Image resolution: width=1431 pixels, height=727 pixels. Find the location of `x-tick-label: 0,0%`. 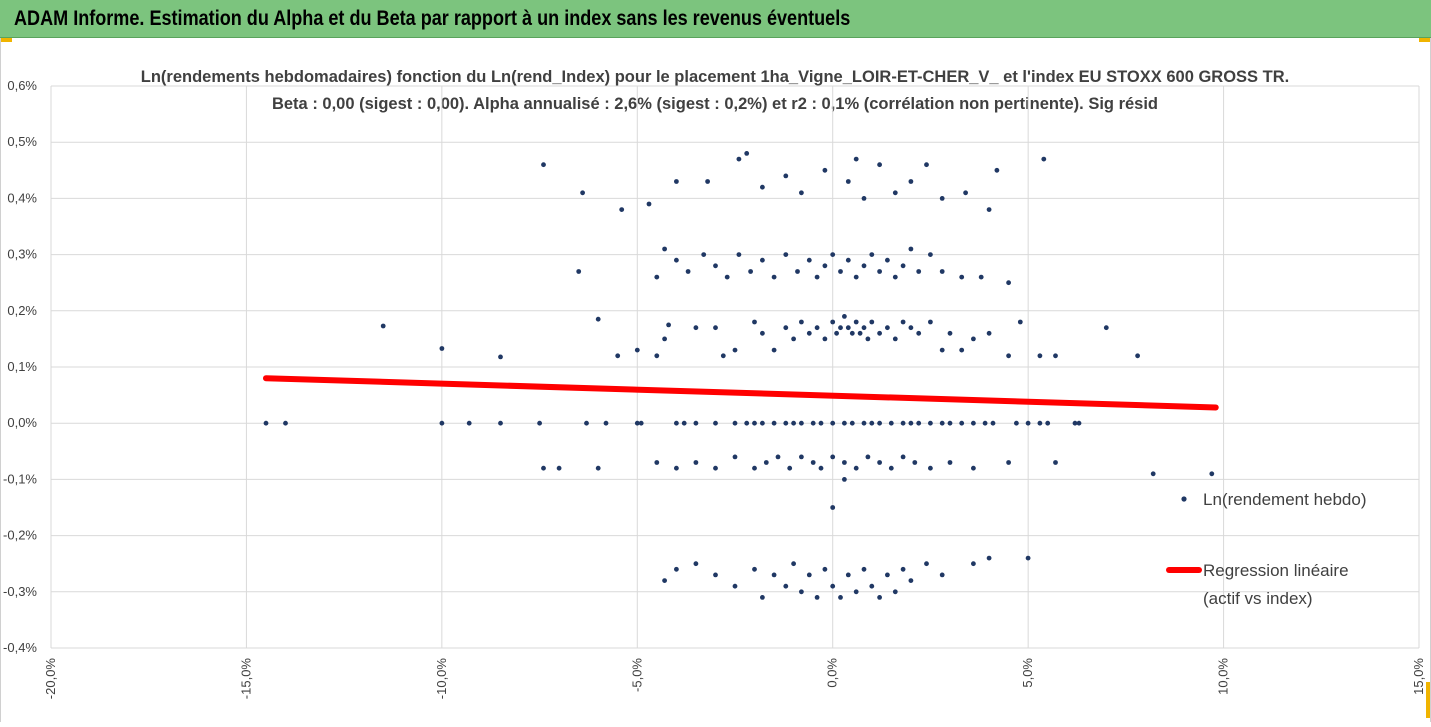

x-tick-label: 0,0% is located at coordinates (832, 673).